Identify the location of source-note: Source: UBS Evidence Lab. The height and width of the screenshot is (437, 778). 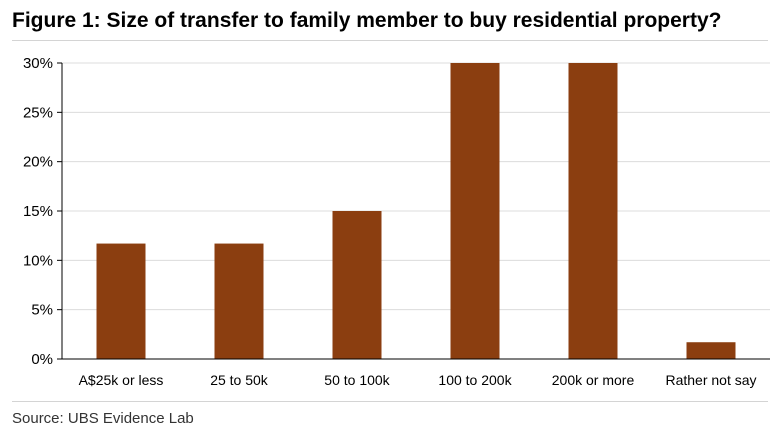
(103, 418).